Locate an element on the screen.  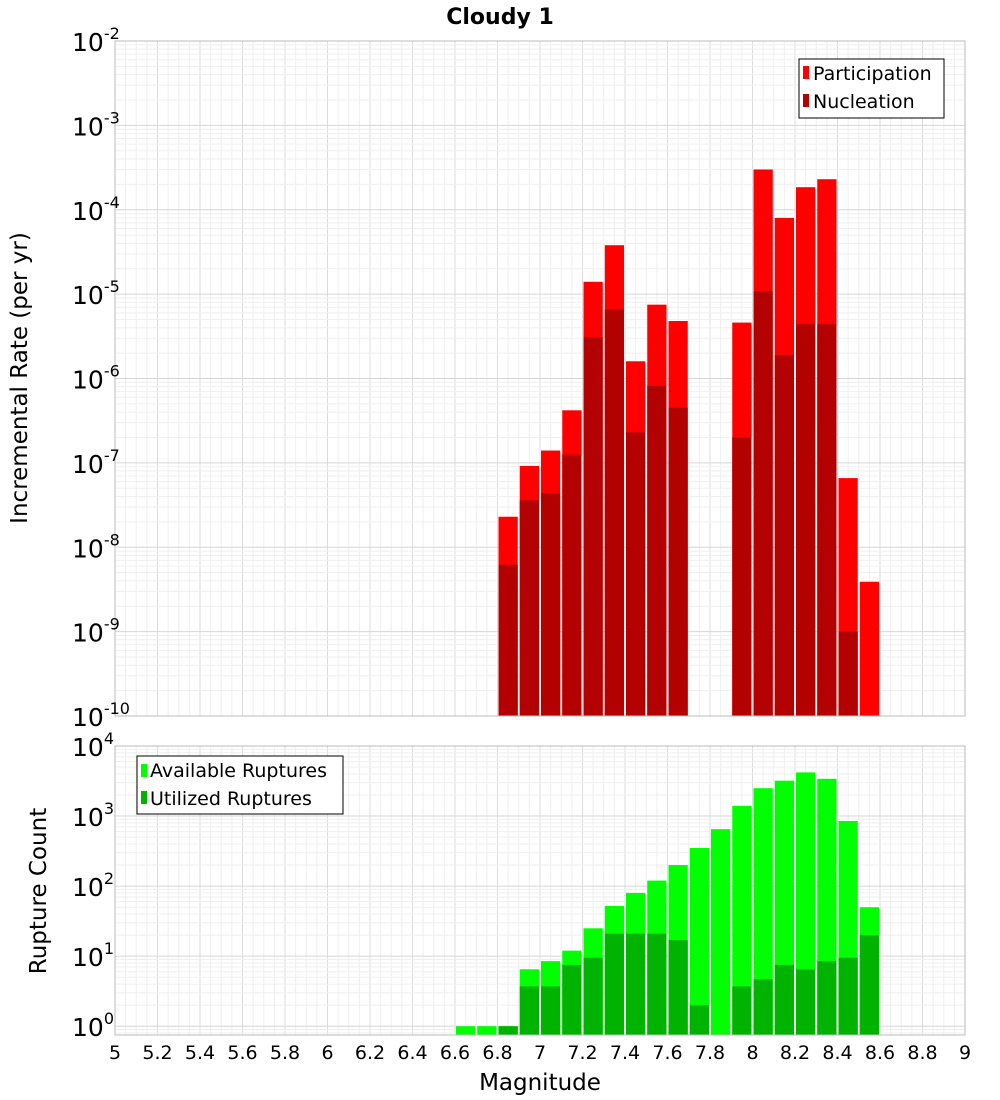
legend-swatch-utilized is located at coordinates (144, 797).